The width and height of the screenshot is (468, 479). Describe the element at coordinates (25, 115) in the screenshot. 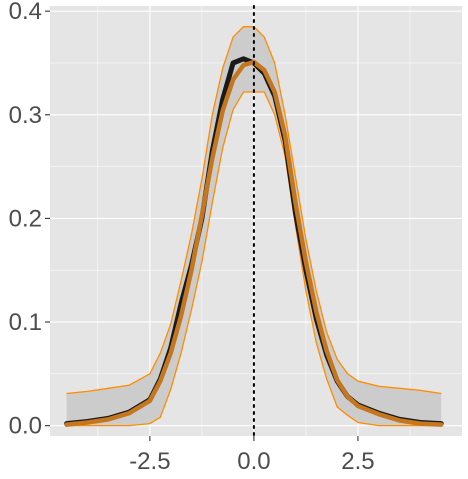

I see `y-tick-label: 0.3` at that location.